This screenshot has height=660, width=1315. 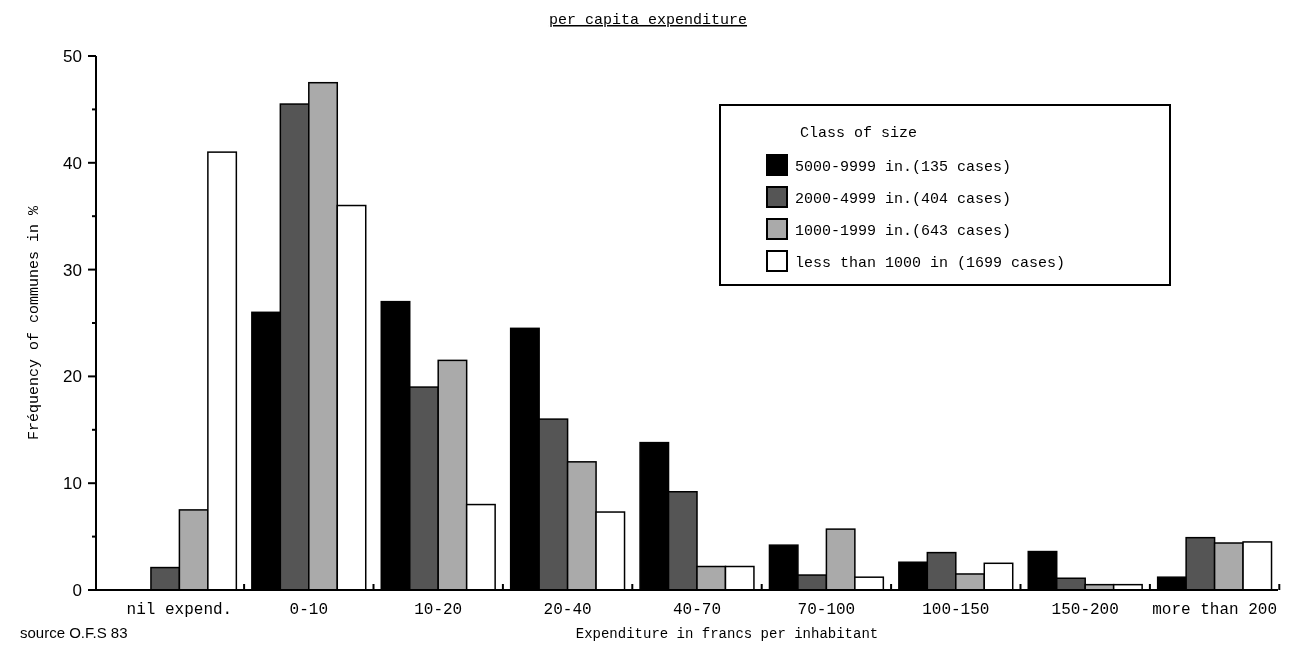 What do you see at coordinates (72, 163) in the screenshot?
I see `y-tick-label: 40` at bounding box center [72, 163].